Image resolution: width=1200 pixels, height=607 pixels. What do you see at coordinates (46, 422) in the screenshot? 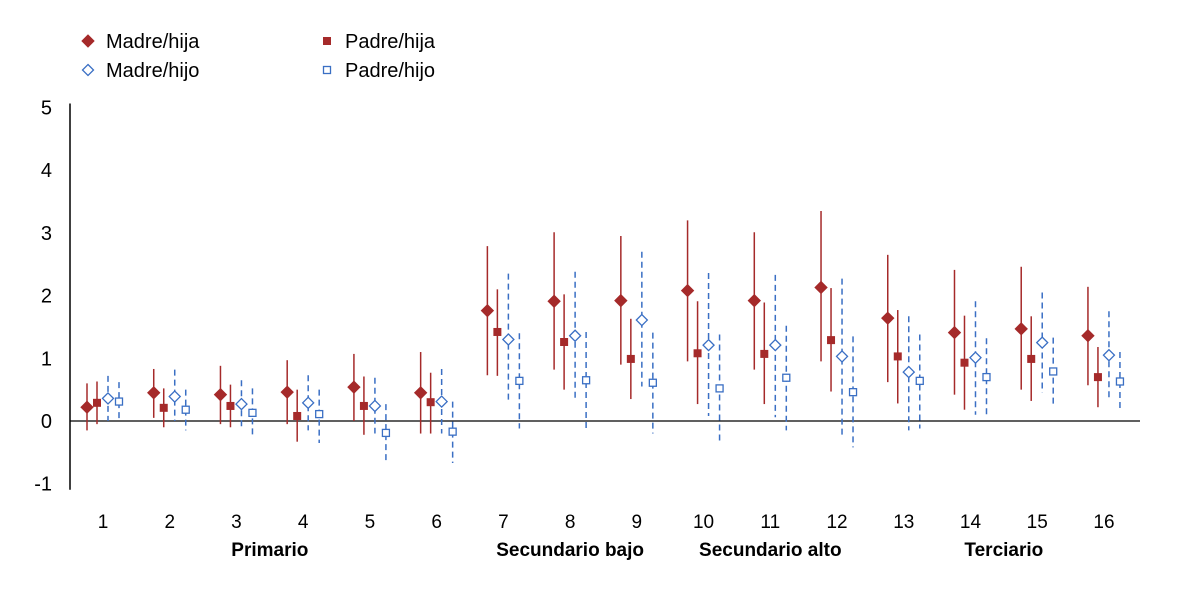
I see `y-tick-label: 0` at bounding box center [46, 422].